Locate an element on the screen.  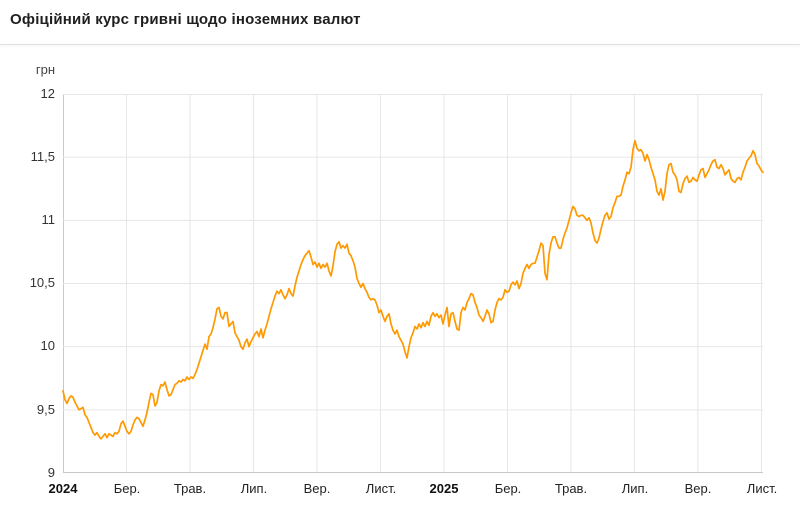
y-tick-label: 11 is located at coordinates (48, 219).